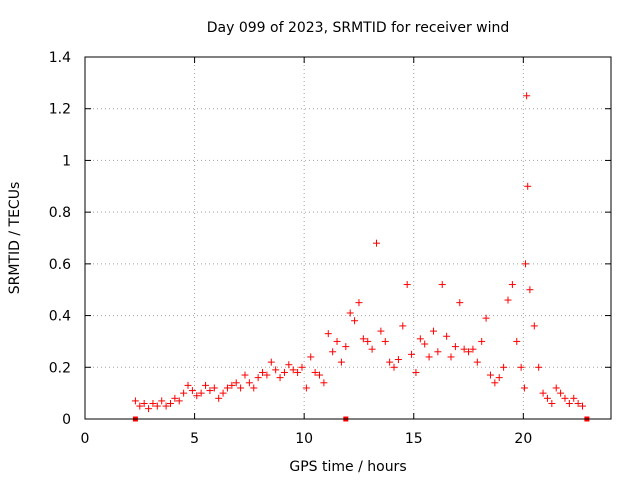  What do you see at coordinates (523, 439) in the screenshot?
I see `x-tick-label: 20` at bounding box center [523, 439].